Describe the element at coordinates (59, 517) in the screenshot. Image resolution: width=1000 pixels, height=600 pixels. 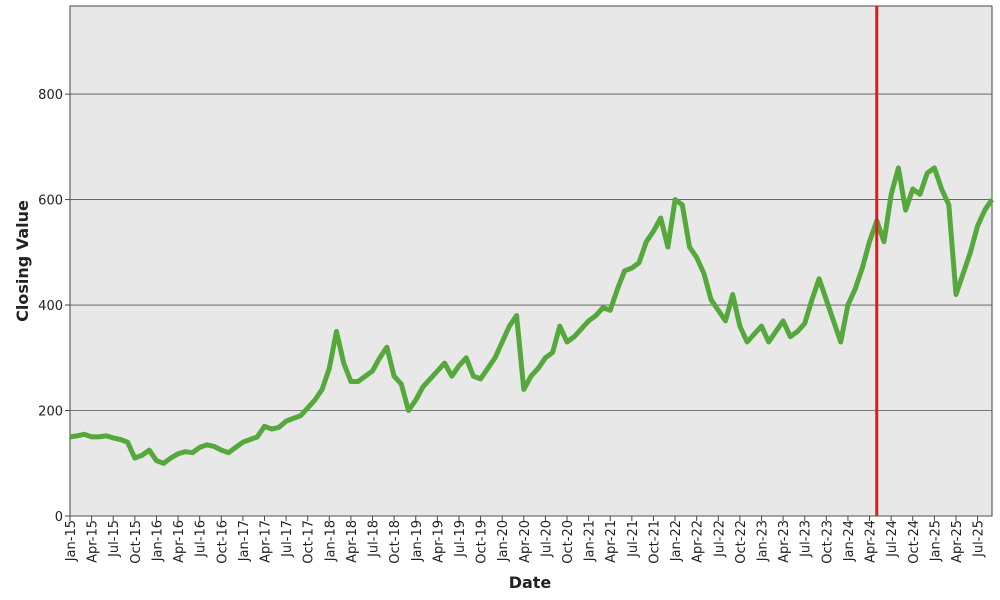
I see `y-tick-label: 0` at that location.